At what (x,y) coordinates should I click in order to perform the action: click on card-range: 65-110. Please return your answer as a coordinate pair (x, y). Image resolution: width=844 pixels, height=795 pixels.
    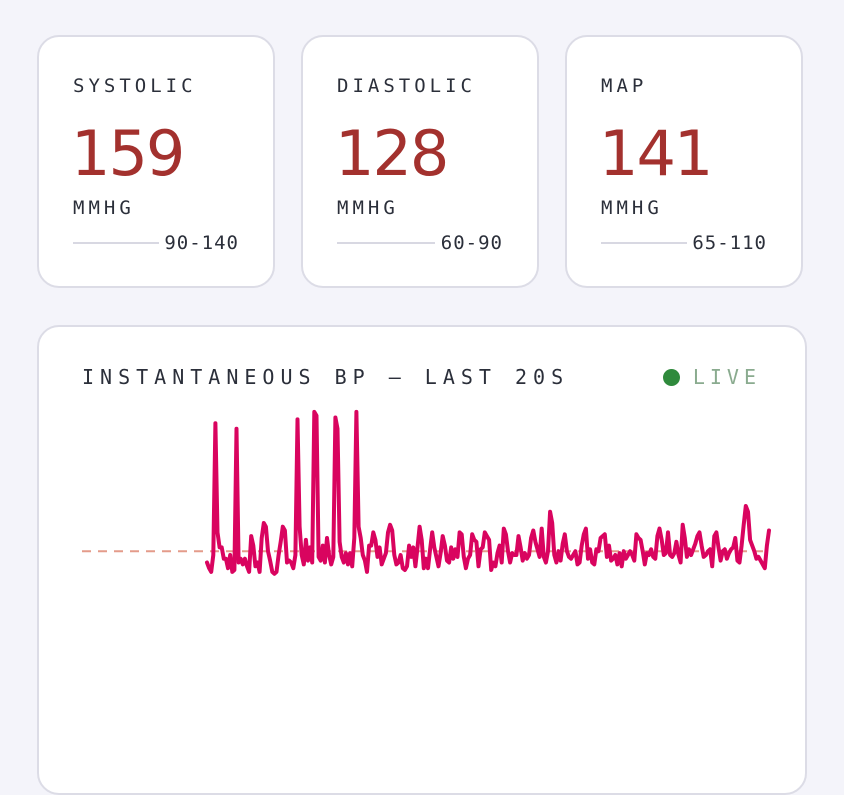
    Looking at the image, I should click on (729, 243).